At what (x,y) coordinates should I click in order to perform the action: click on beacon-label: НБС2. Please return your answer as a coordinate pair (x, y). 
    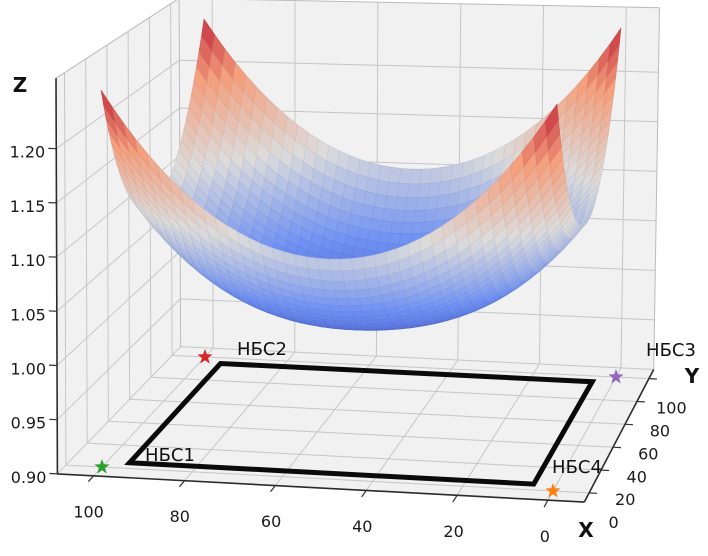
    Looking at the image, I should click on (262, 349).